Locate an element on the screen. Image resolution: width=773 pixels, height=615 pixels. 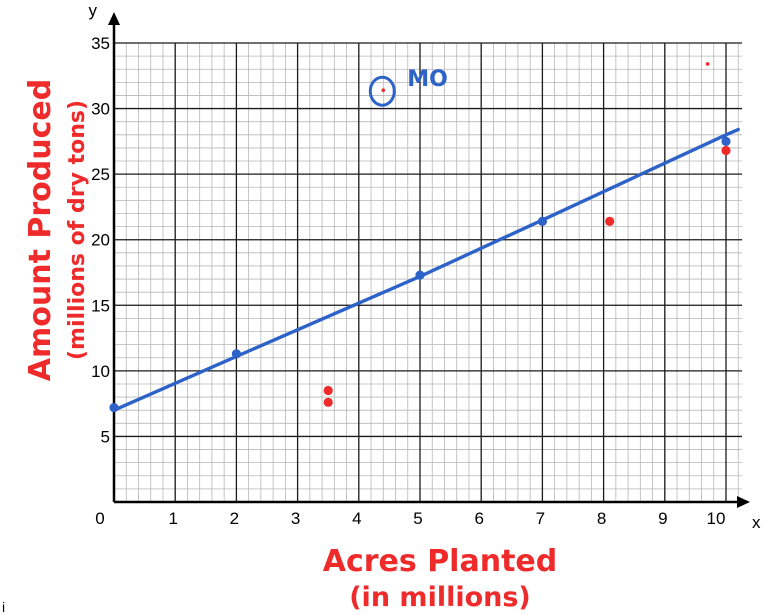
annotation-layer: MO is located at coordinates (408, 87).